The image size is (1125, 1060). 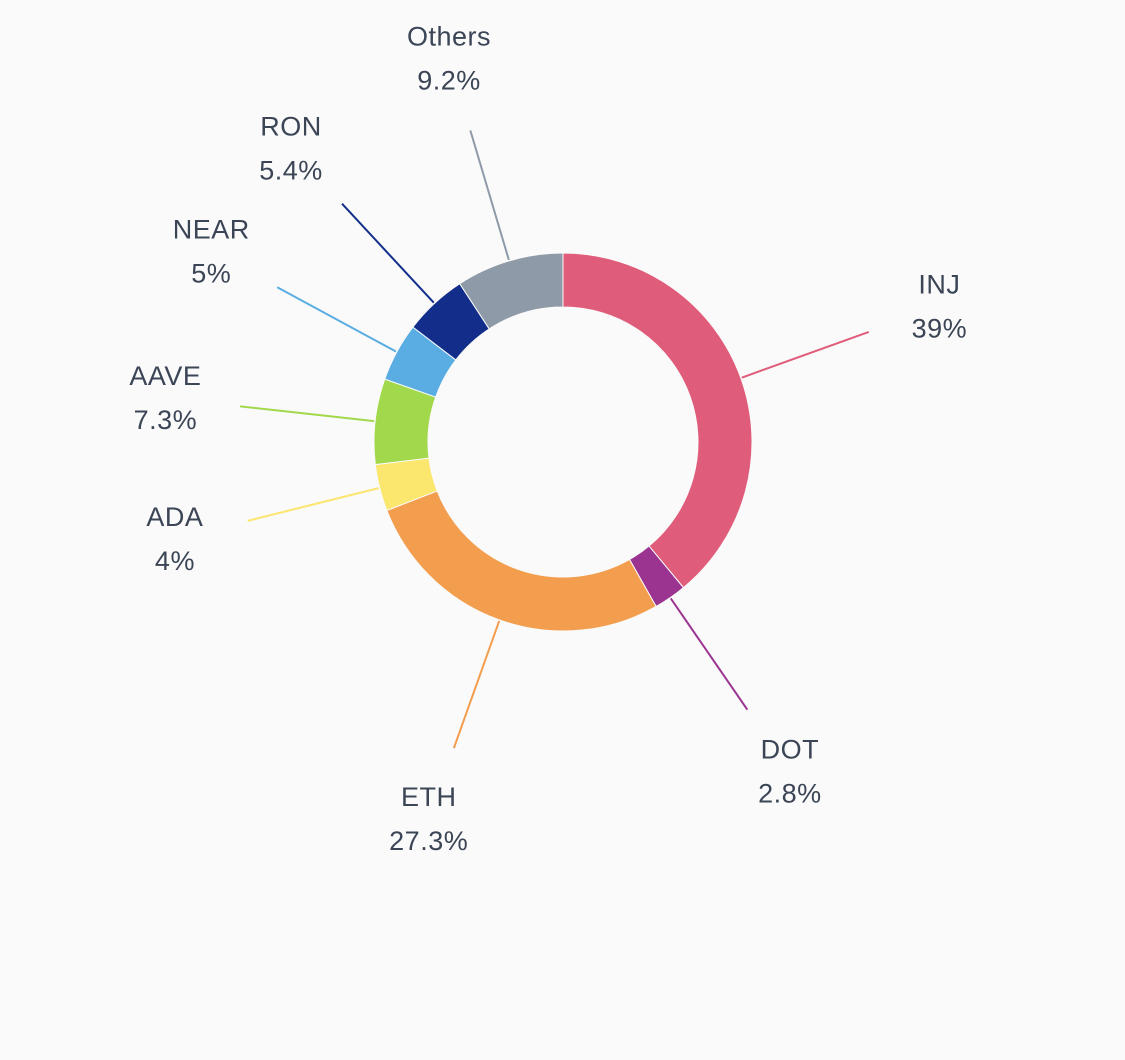 I want to click on label-value-ron: 5.4%, so click(x=291, y=171).